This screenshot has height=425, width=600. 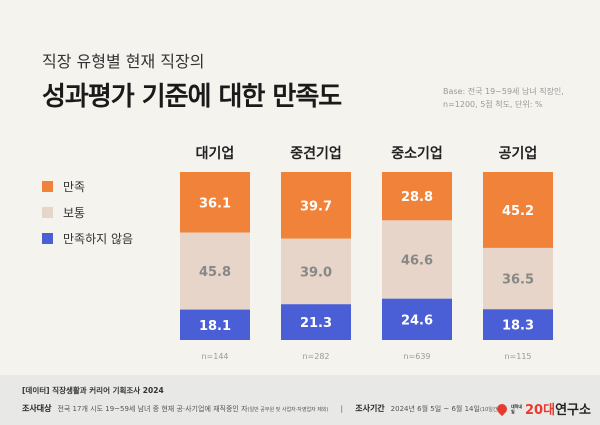 What do you see at coordinates (517, 408) in the screenshot?
I see `logo-small: 대학내일` at bounding box center [517, 408].